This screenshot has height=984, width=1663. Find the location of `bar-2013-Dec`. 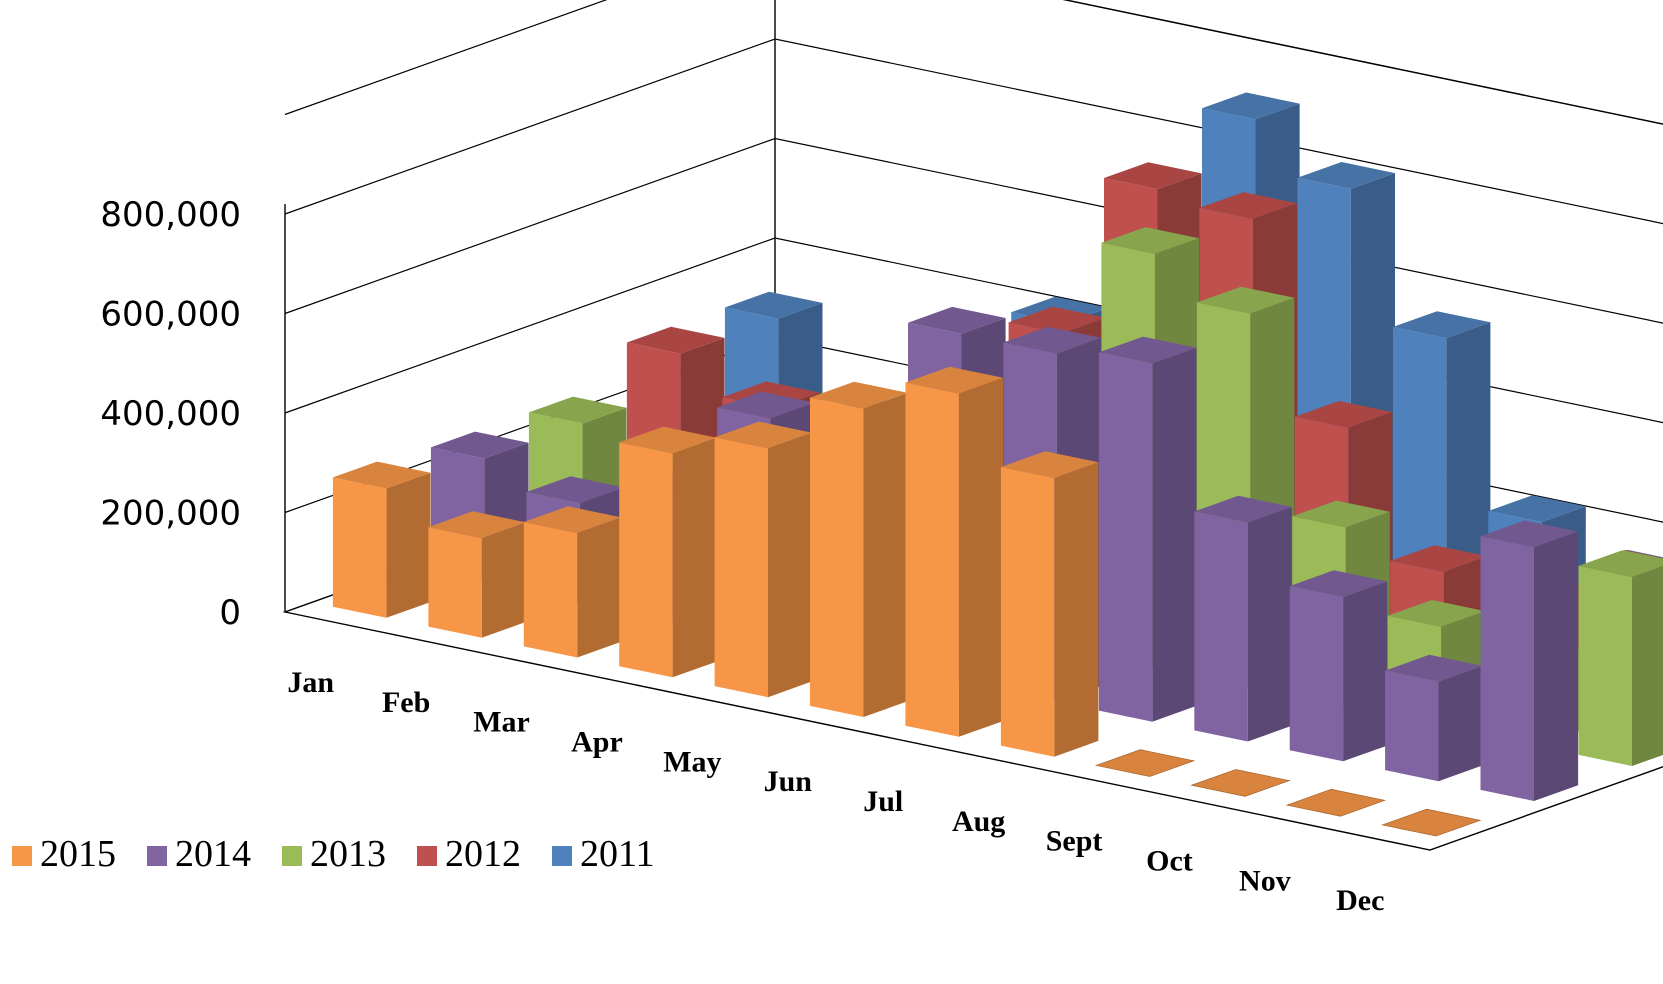

bar-2013-Dec is located at coordinates (1620, 658).